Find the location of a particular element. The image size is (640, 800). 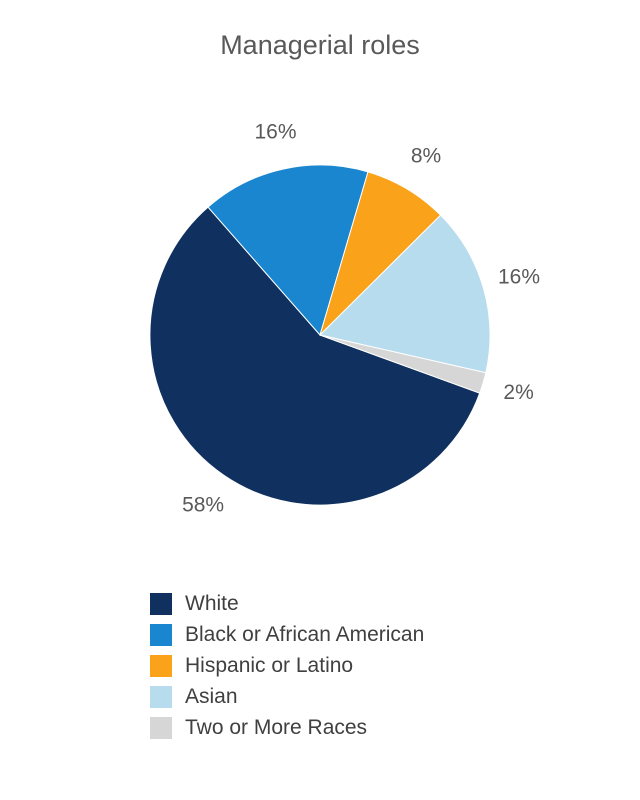

legend-item-two-or-more-races: Two or More Races is located at coordinates (287, 728).